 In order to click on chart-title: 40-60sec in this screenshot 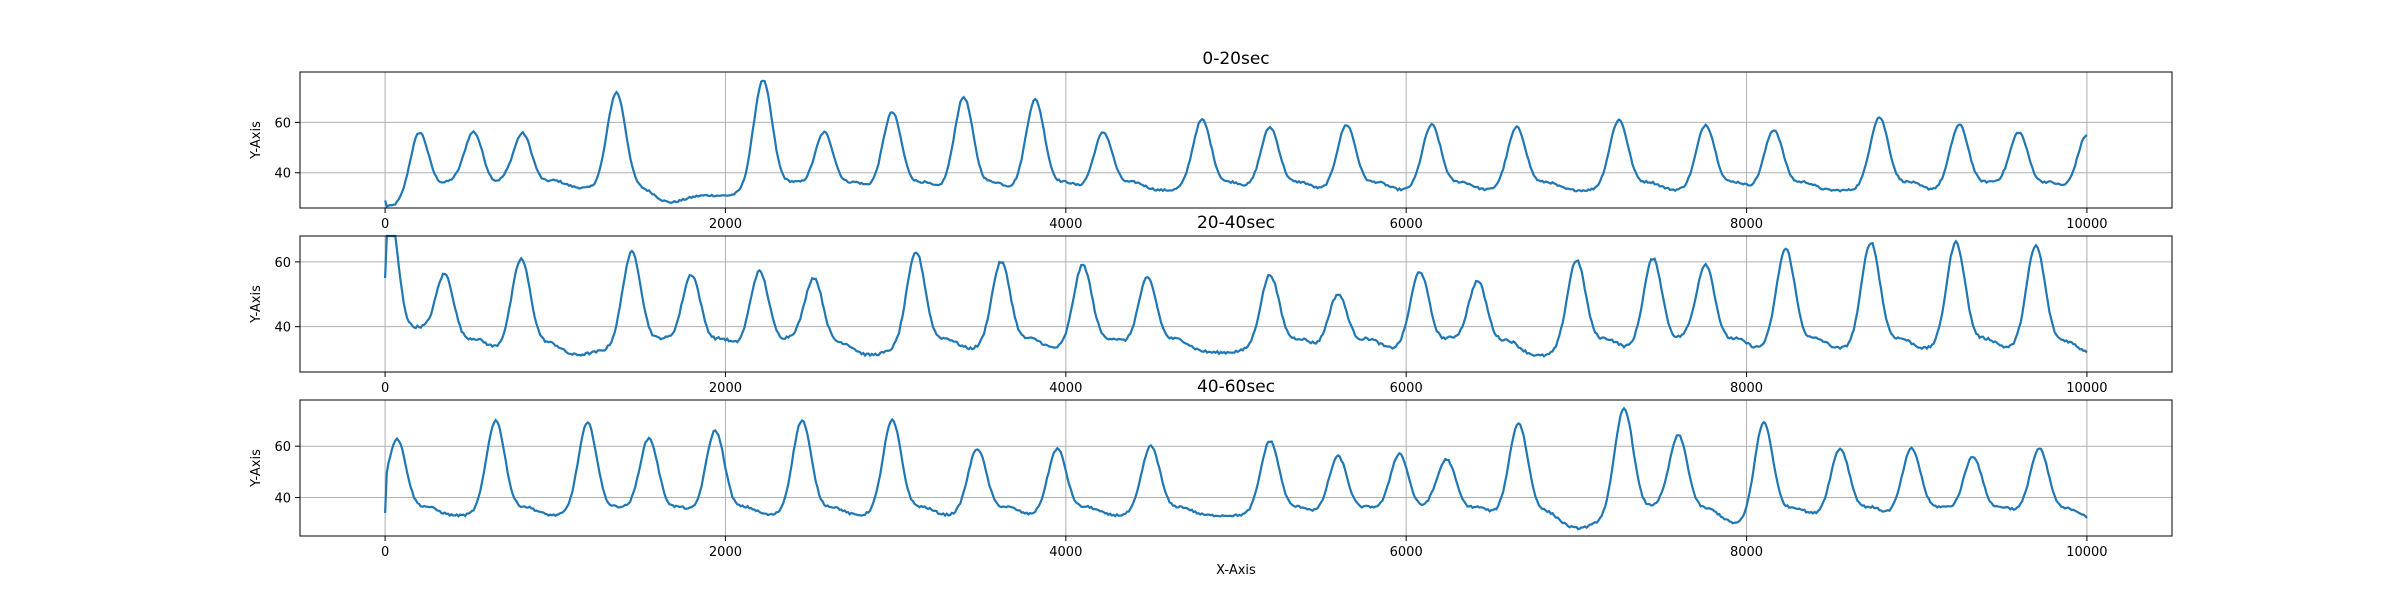, I will do `click(1236, 387)`.